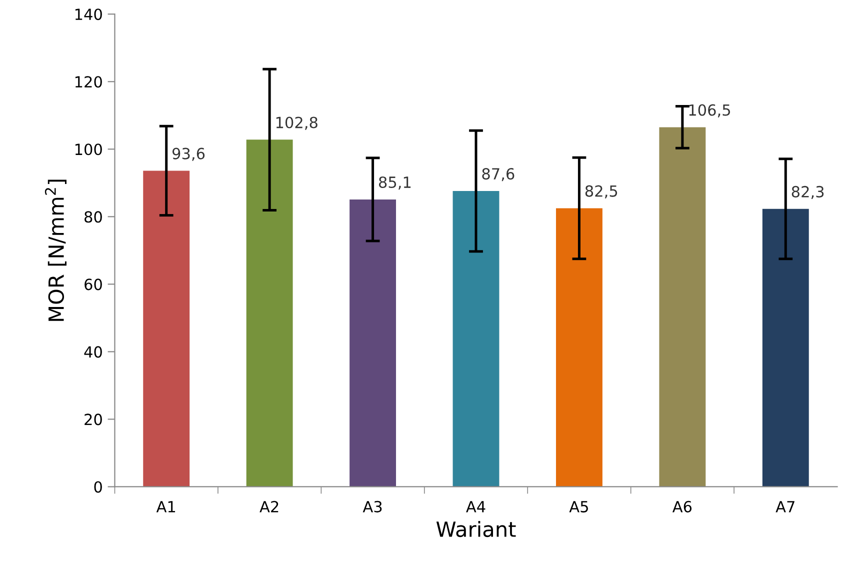 The image size is (850, 564). I want to click on y-tick-label: 0, so click(98, 487).